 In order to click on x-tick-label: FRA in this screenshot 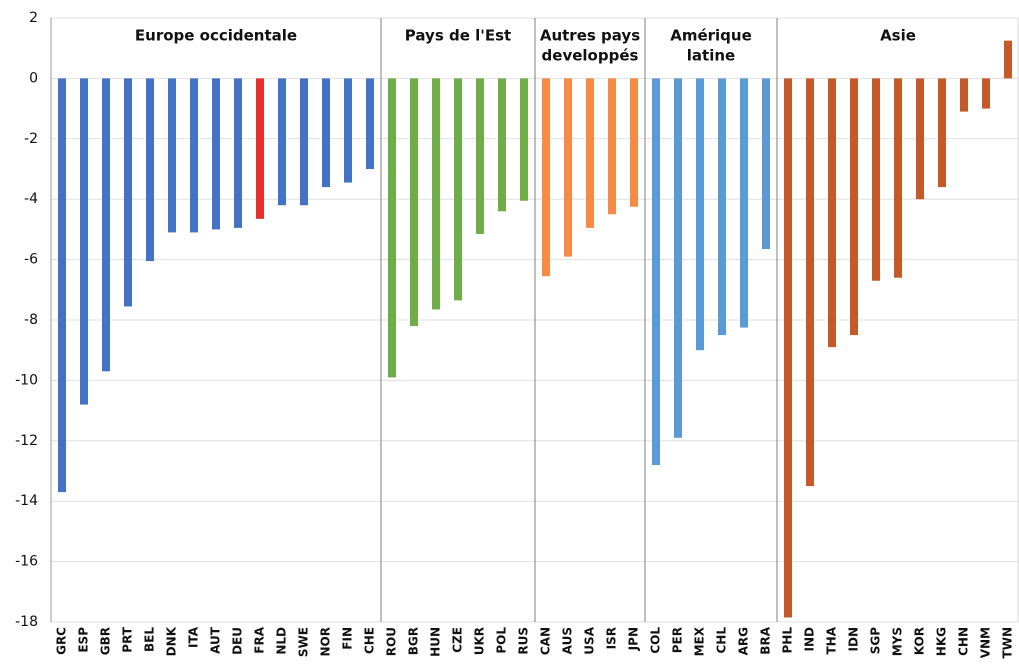, I will do `click(260, 639)`.